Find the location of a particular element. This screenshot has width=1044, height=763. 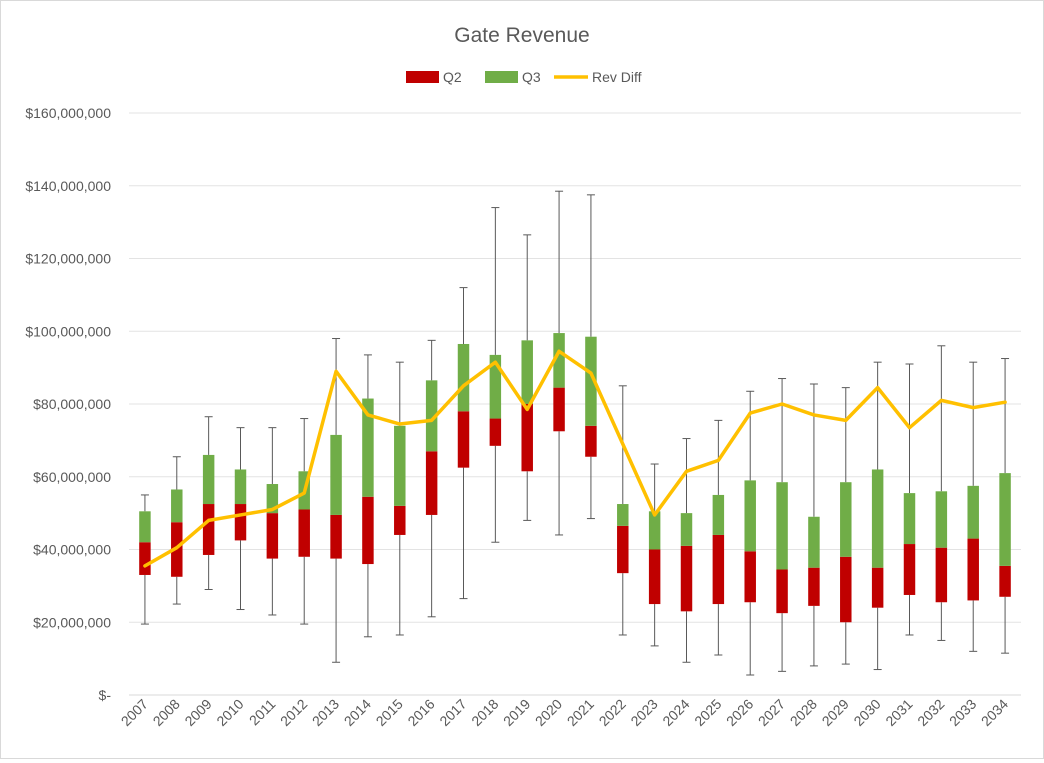

y-tick-label: $80,000,000 is located at coordinates (72, 404).